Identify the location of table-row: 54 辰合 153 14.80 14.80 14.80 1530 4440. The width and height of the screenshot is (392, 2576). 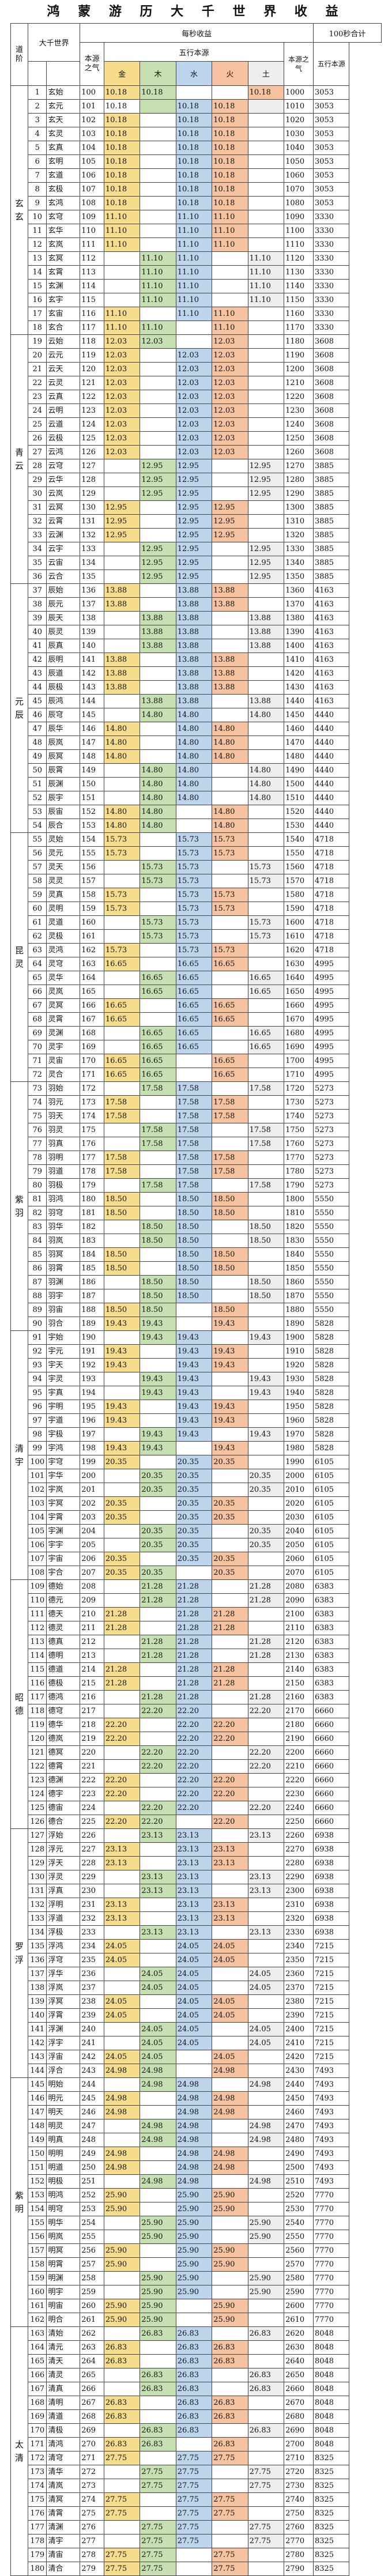
(196, 826).